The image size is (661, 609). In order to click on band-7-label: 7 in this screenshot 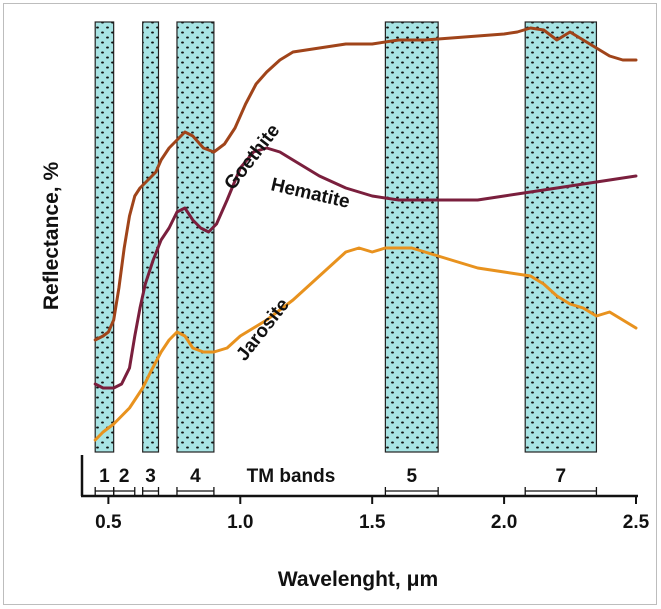, I will do `click(561, 476)`.